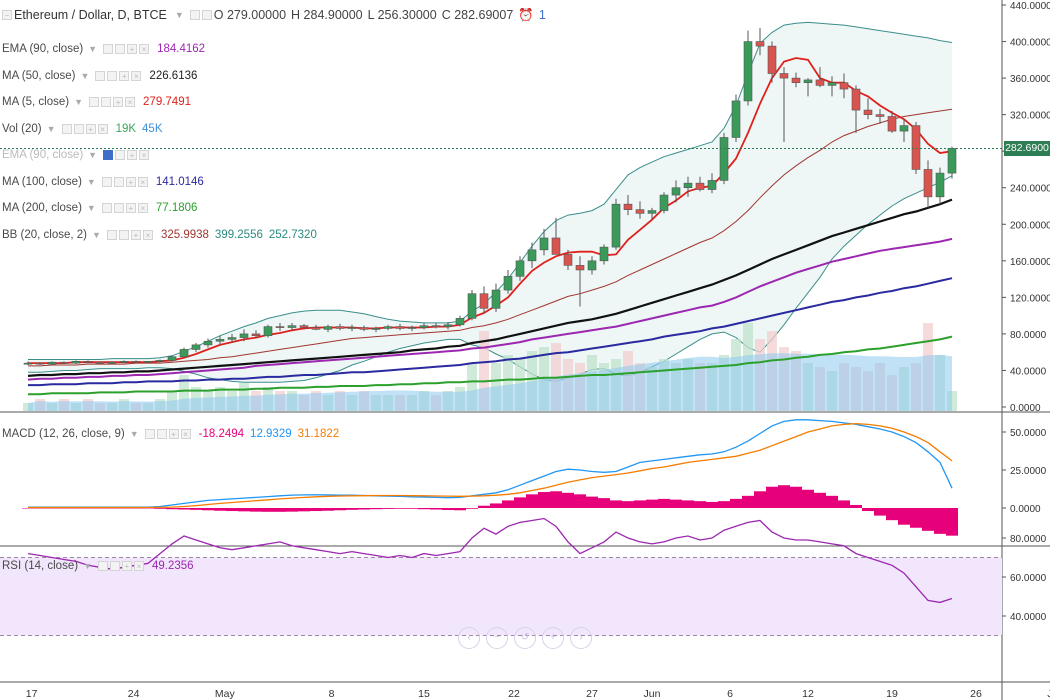 The height and width of the screenshot is (700, 1050). What do you see at coordinates (490, 365) in the screenshot?
I see `ma200-line` at bounding box center [490, 365].